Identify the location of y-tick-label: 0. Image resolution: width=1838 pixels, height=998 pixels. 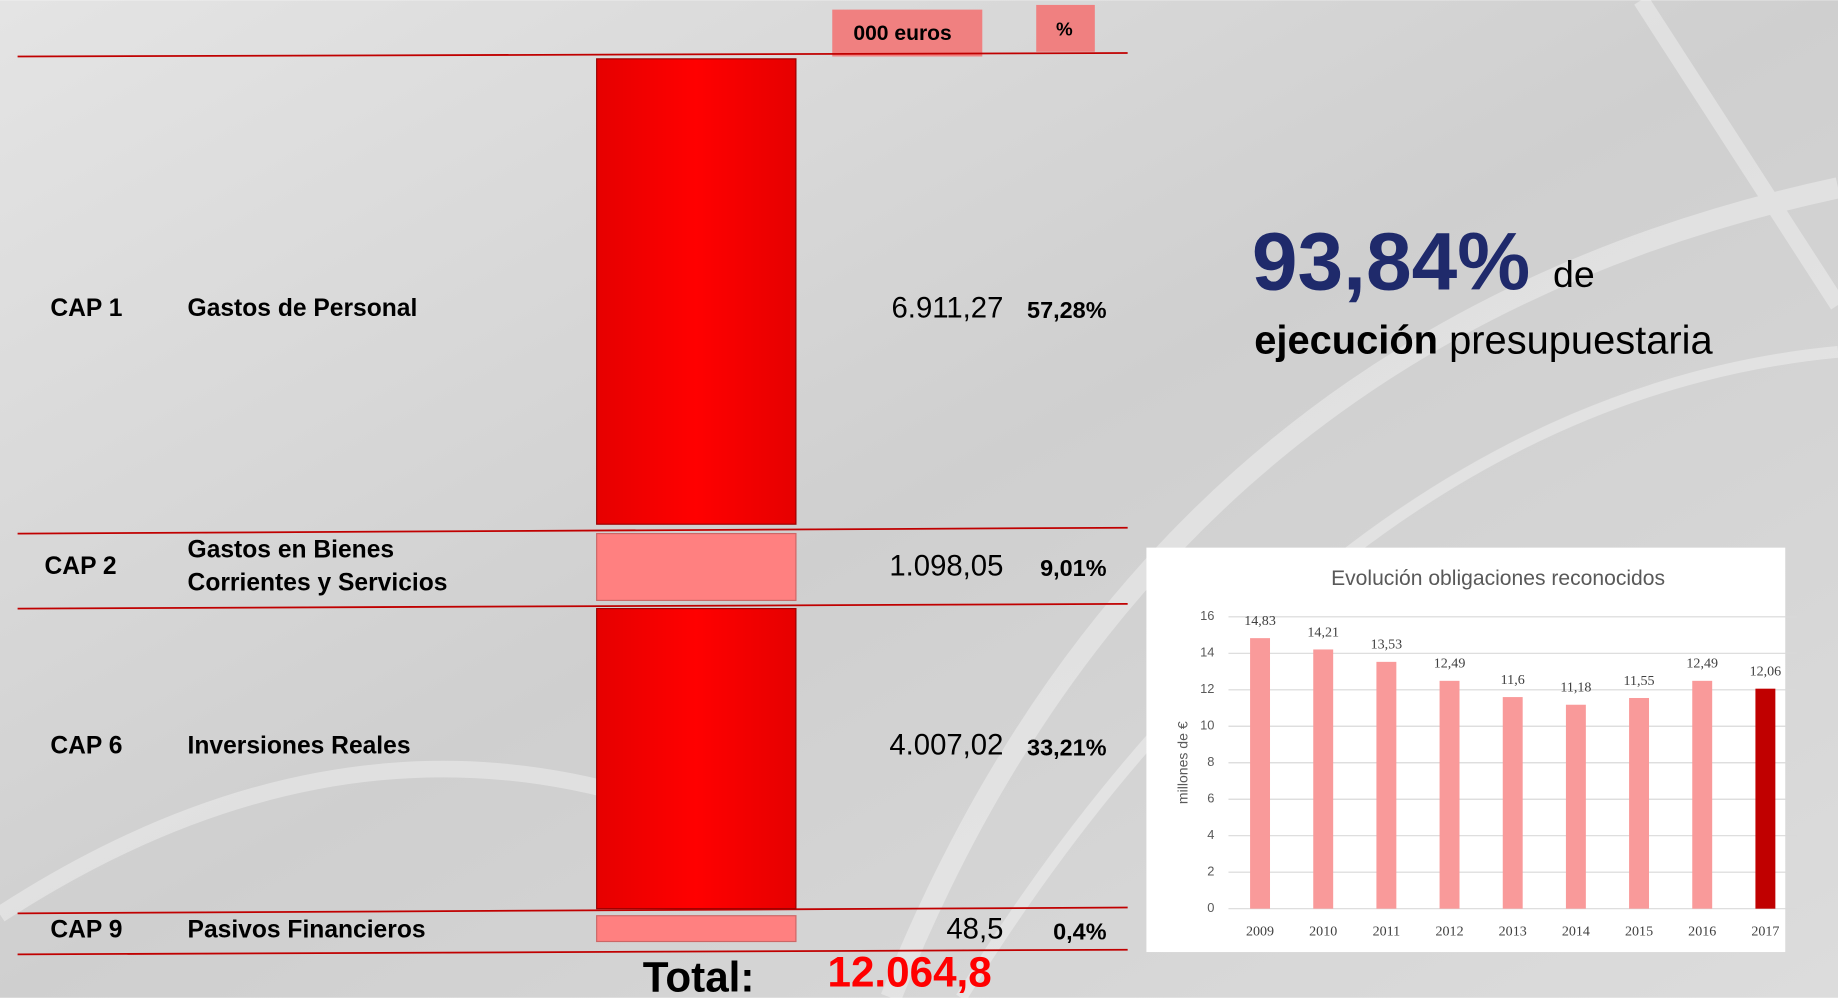
(1210, 907).